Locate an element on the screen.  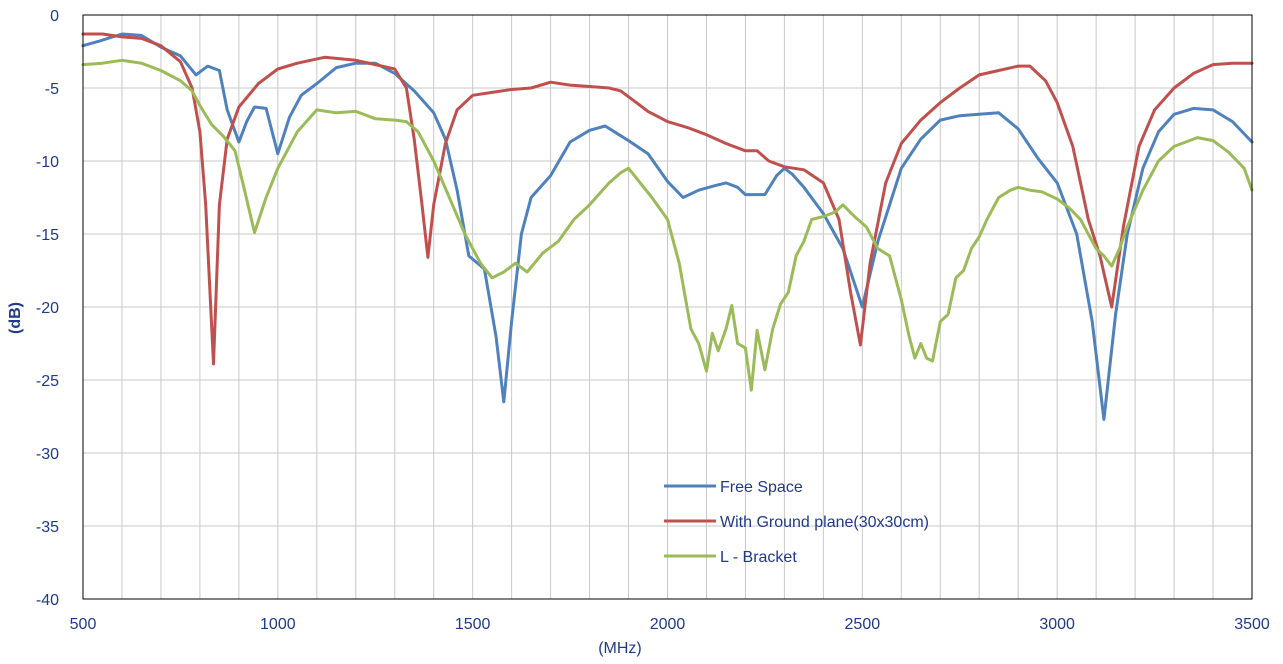
legend-label: Free Space is located at coordinates (761, 487).